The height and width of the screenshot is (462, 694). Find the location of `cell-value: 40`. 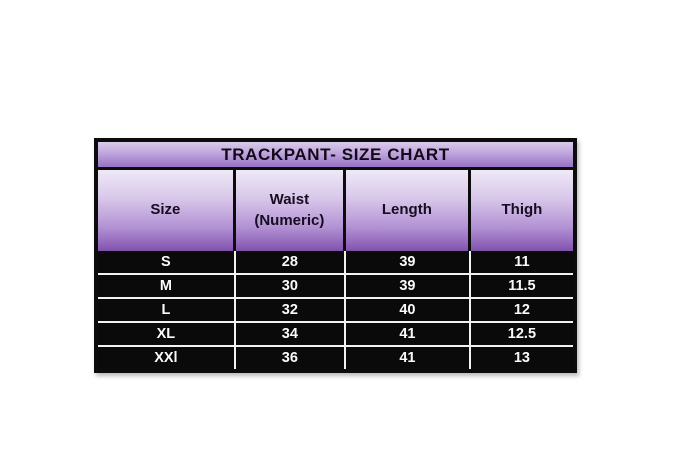

cell-value: 40 is located at coordinates (407, 310).